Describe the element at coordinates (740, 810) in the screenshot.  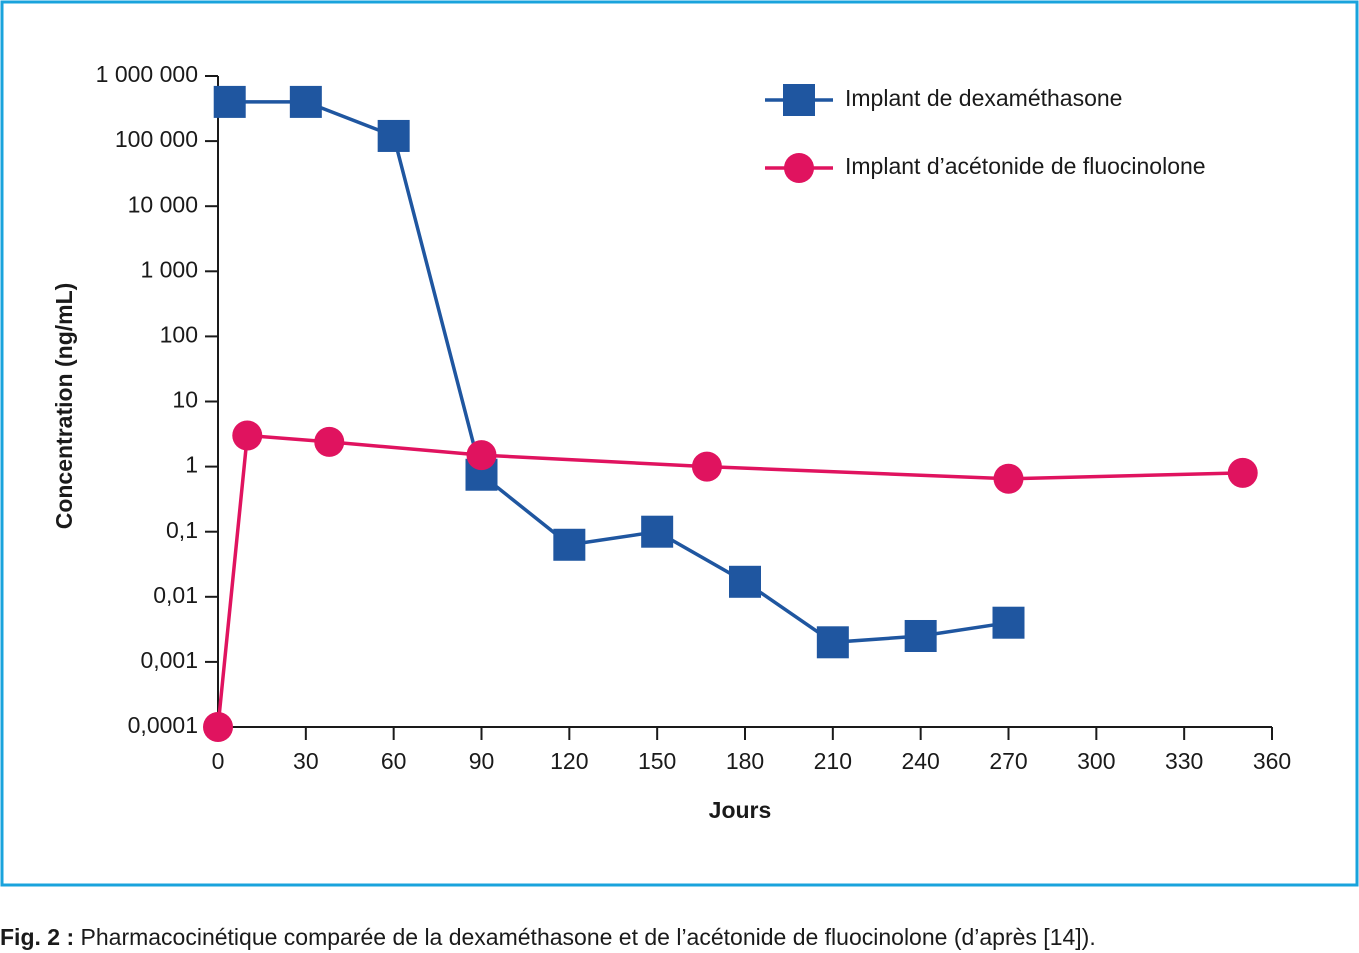
I see `x-axis-label: Jours` at that location.